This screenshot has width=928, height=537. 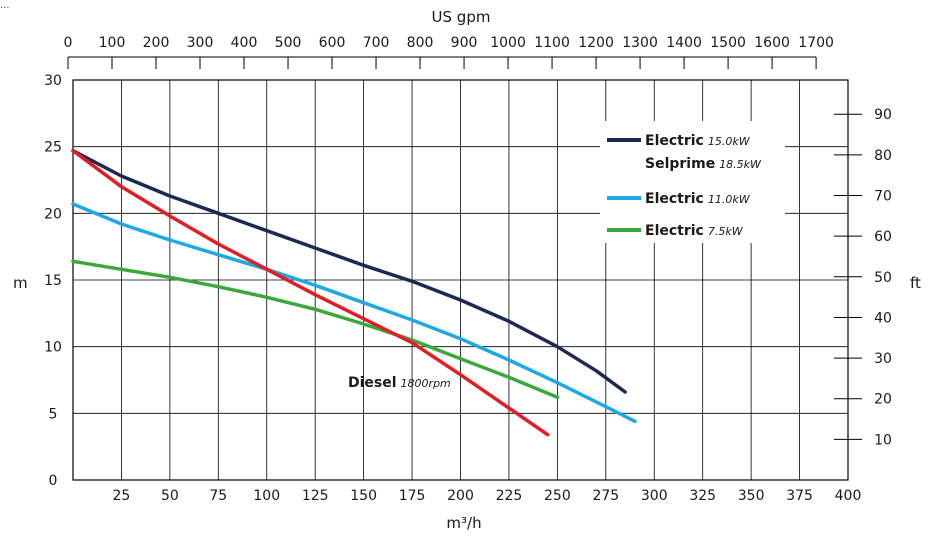 I want to click on y-tick-label: 10, so click(x=53, y=348).